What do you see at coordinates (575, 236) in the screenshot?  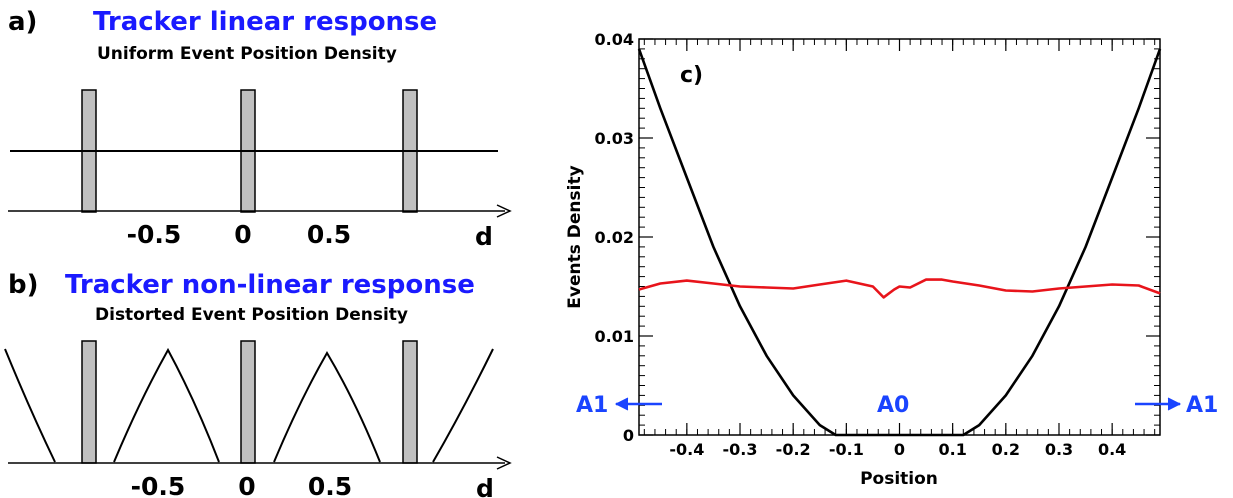 I see `y-axis-title: Events Density` at bounding box center [575, 236].